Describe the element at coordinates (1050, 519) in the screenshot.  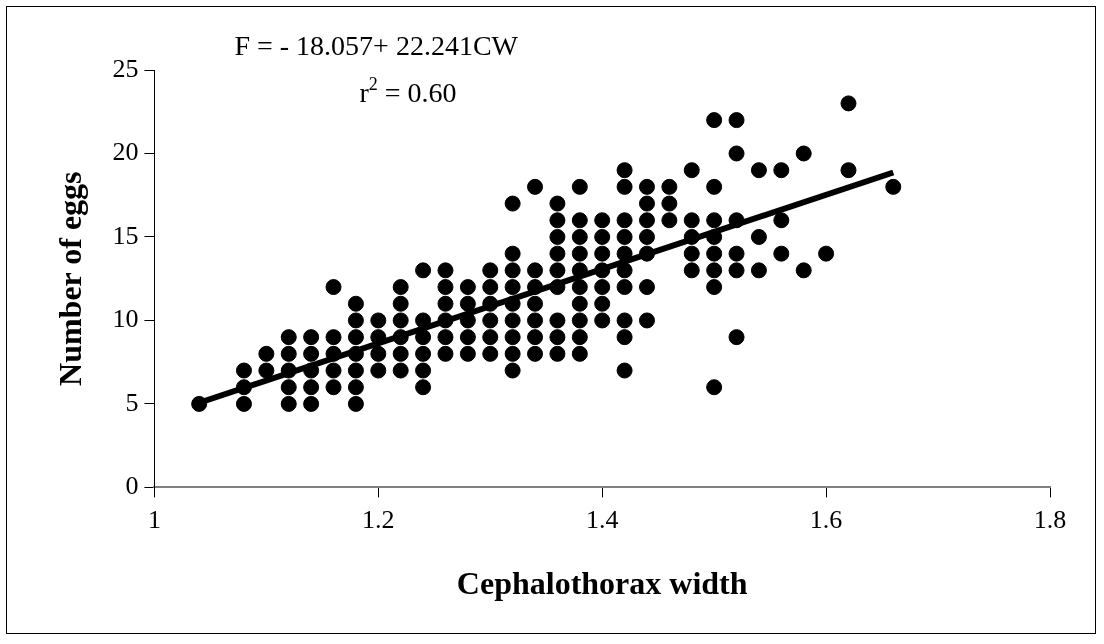
I see `x-tick-label: 1.8` at that location.